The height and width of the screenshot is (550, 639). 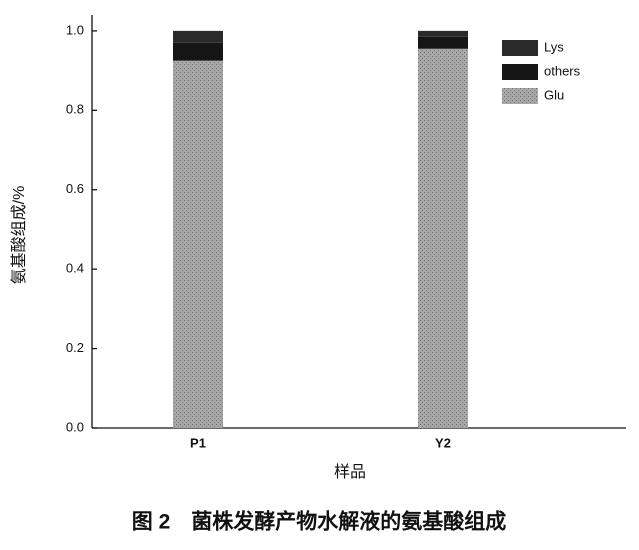 I want to click on x-axis-label: 样品, so click(x=350, y=472).